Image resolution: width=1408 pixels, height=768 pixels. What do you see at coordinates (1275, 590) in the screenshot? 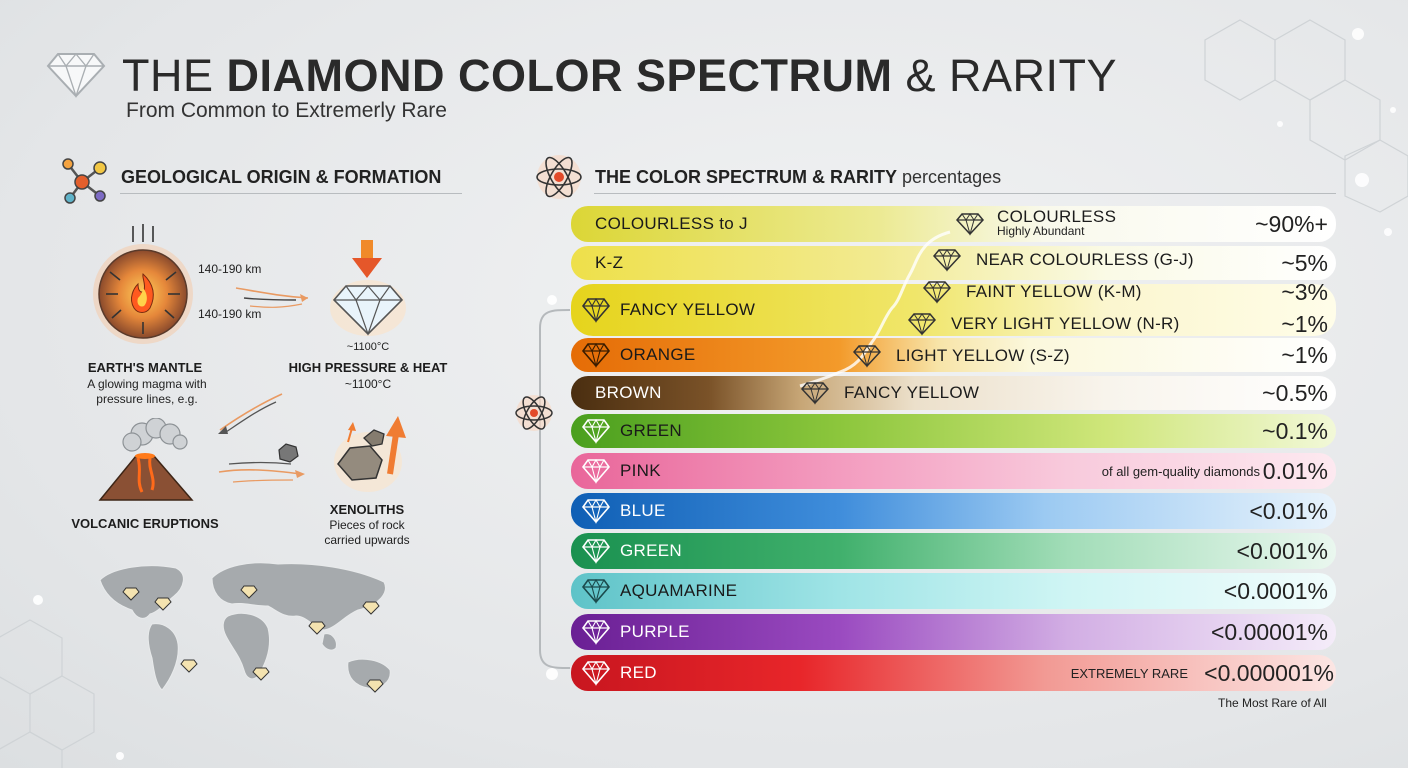
I see `row-percent: <0.0001%` at bounding box center [1275, 590].